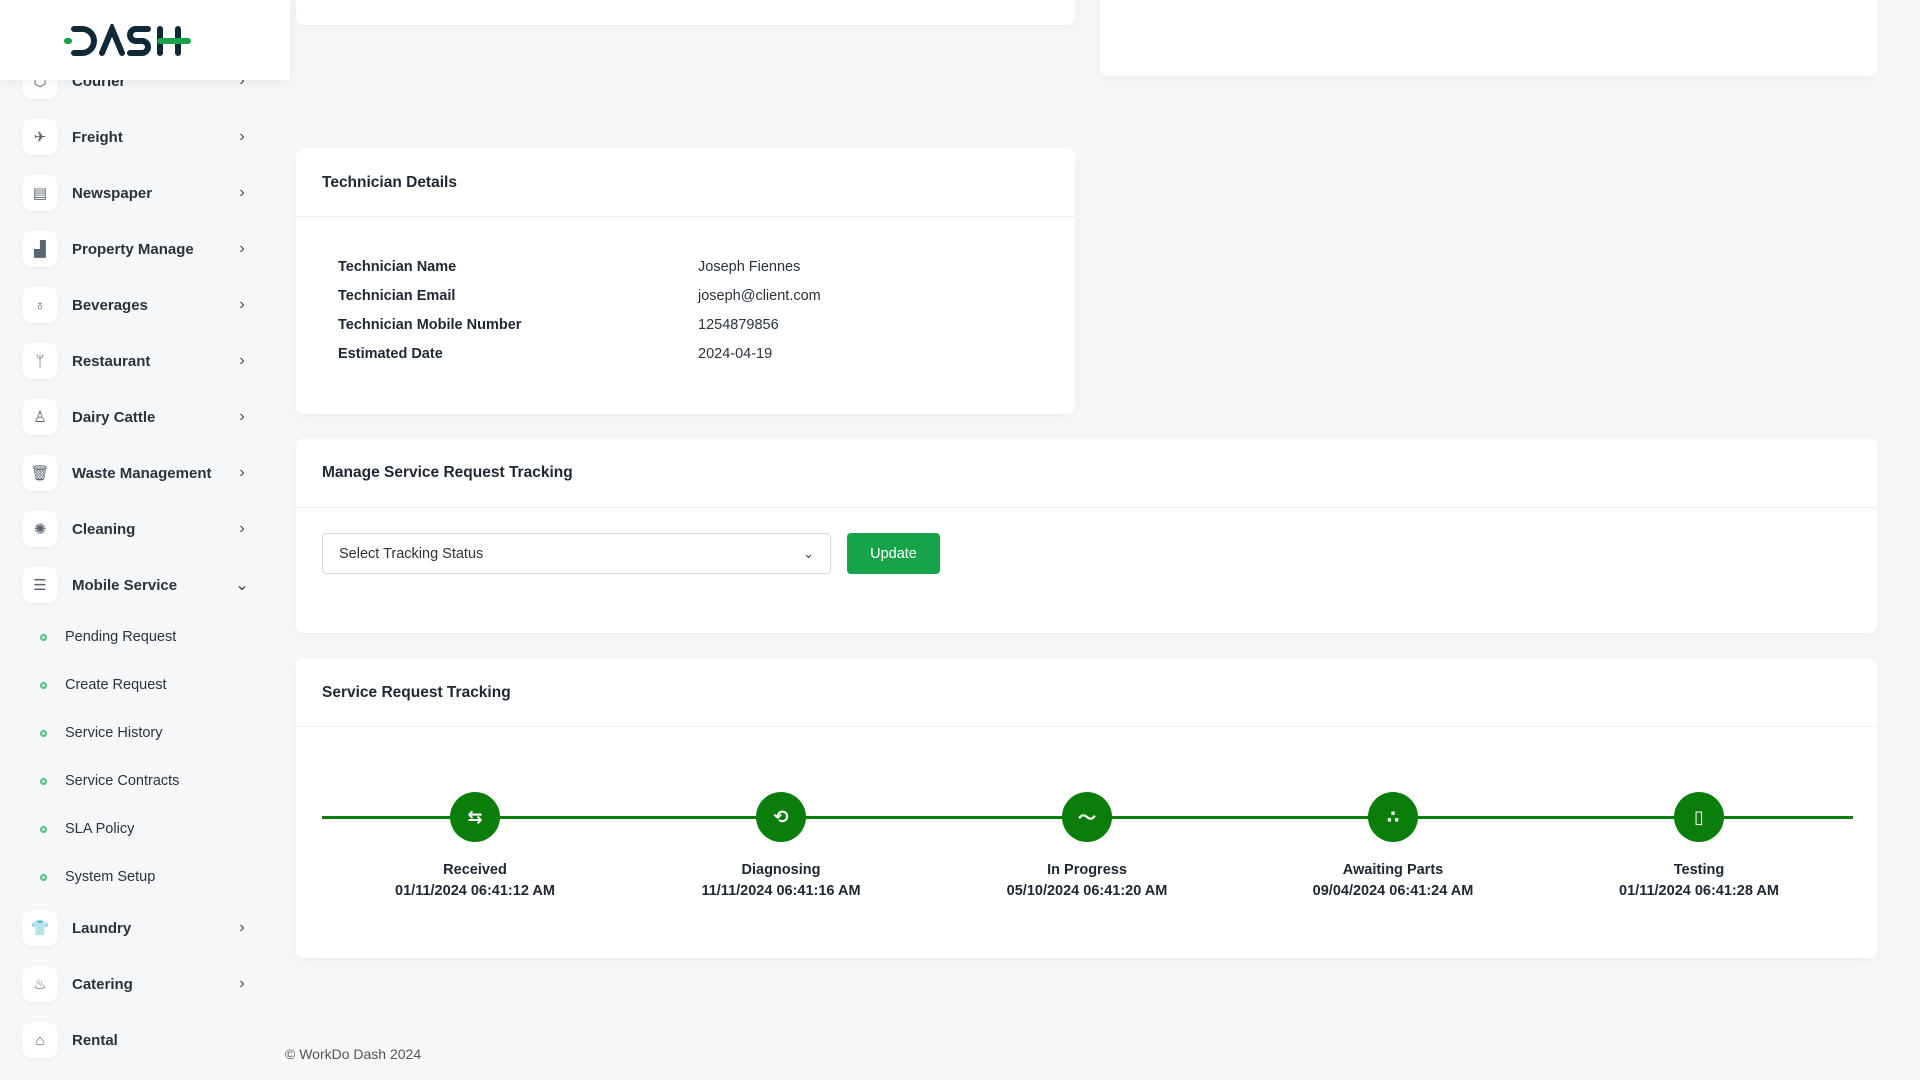 This screenshot has width=1920, height=1080. I want to click on subitem-label: Pending Request, so click(121, 637).